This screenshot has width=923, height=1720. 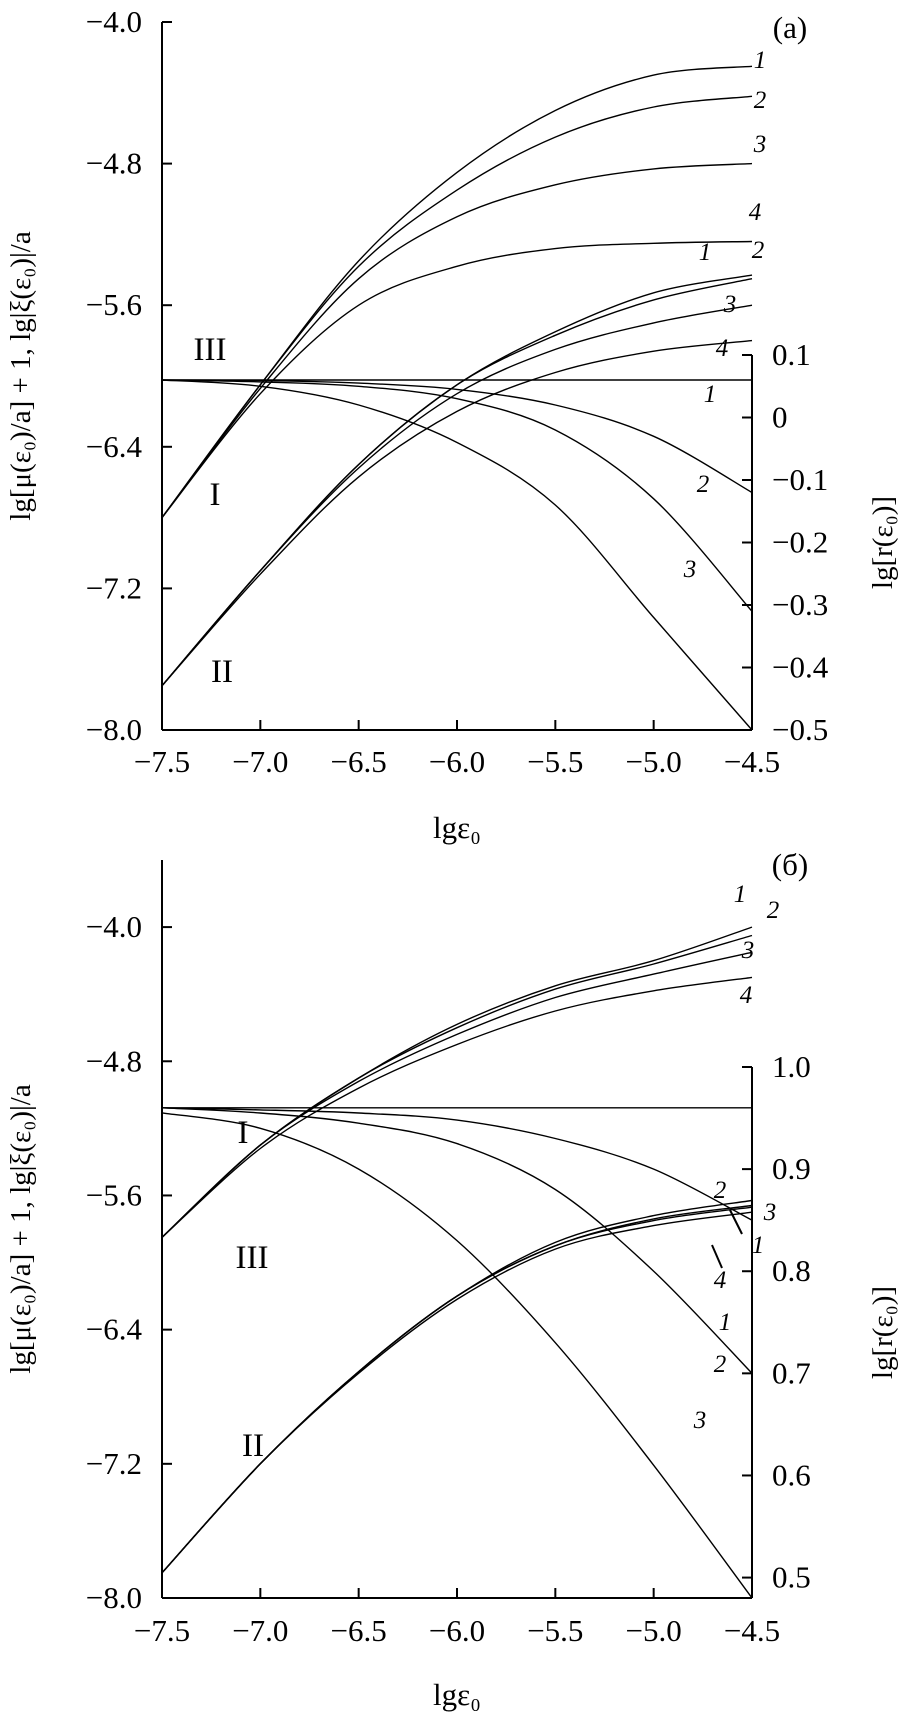 I want to click on y-right-tick-label: 0.1, so click(x=791, y=354).